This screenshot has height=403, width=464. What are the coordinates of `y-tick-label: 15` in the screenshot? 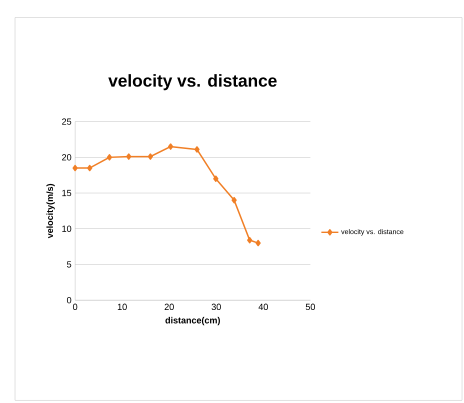 It's located at (67, 193).